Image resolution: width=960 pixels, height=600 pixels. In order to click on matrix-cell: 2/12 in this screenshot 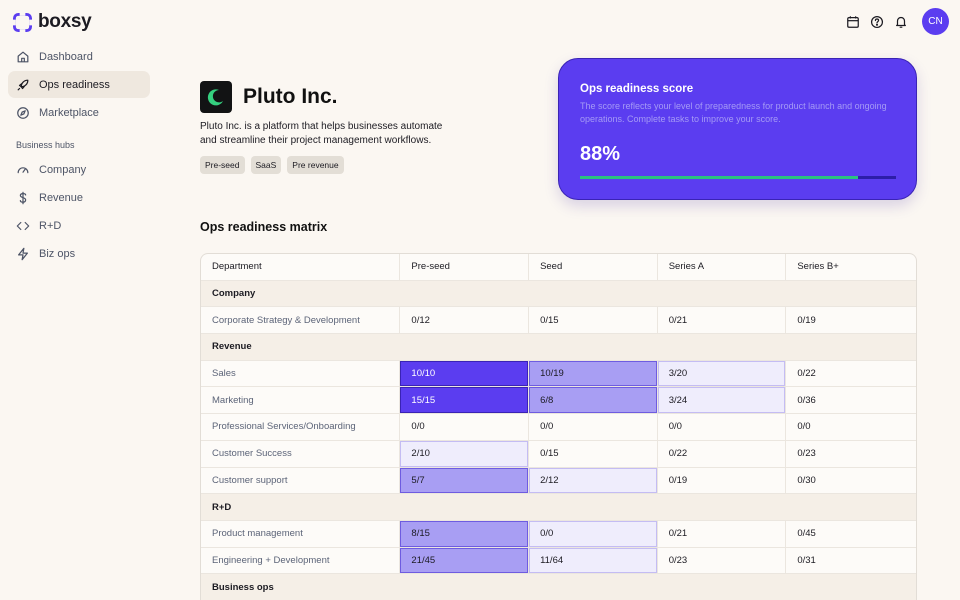, I will do `click(593, 480)`.